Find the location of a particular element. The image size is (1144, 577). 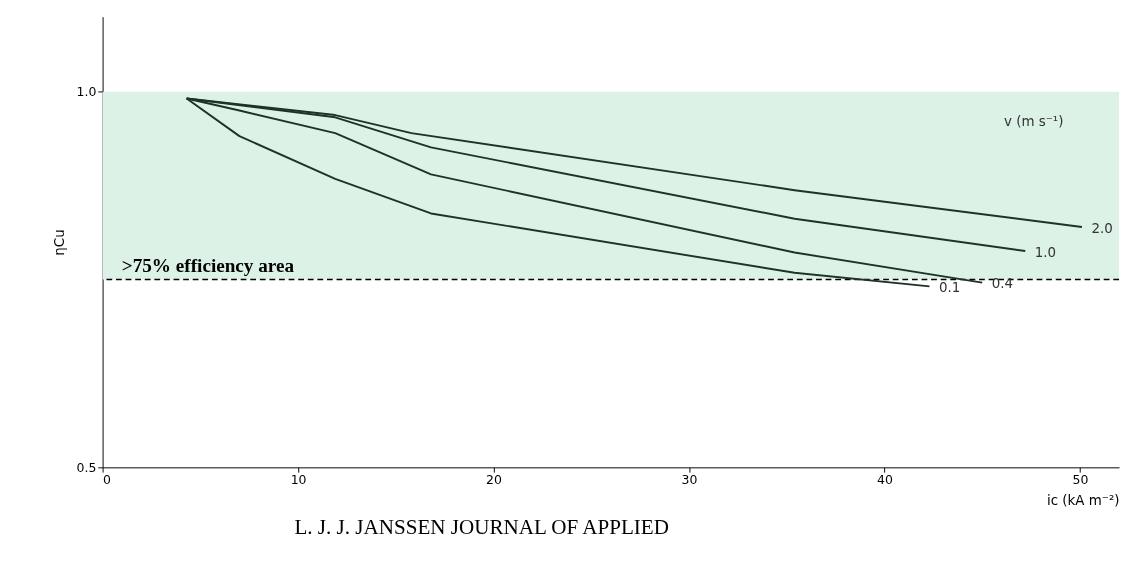

legend-title: v (m s⁻¹) is located at coordinates (1034, 121).